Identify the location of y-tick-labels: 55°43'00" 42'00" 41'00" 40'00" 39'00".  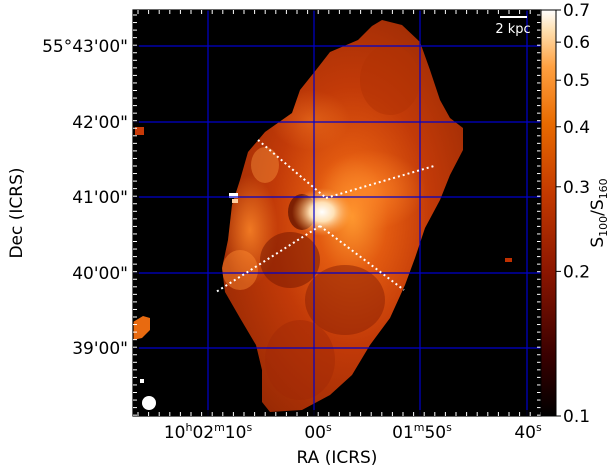
(85, 198).